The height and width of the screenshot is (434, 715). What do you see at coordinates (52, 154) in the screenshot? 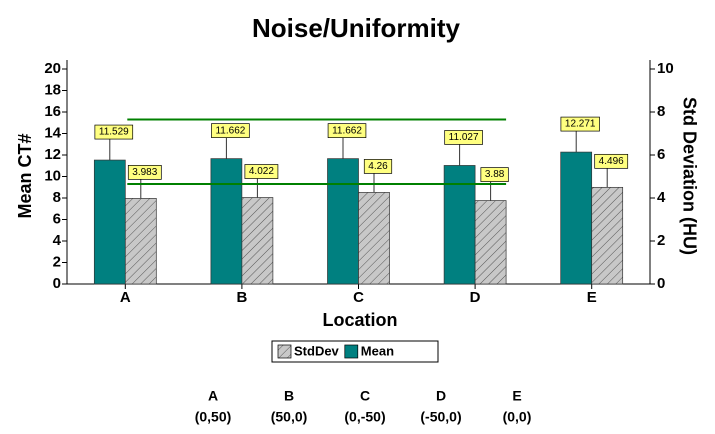
I see `y-tick-label: 12` at bounding box center [52, 154].